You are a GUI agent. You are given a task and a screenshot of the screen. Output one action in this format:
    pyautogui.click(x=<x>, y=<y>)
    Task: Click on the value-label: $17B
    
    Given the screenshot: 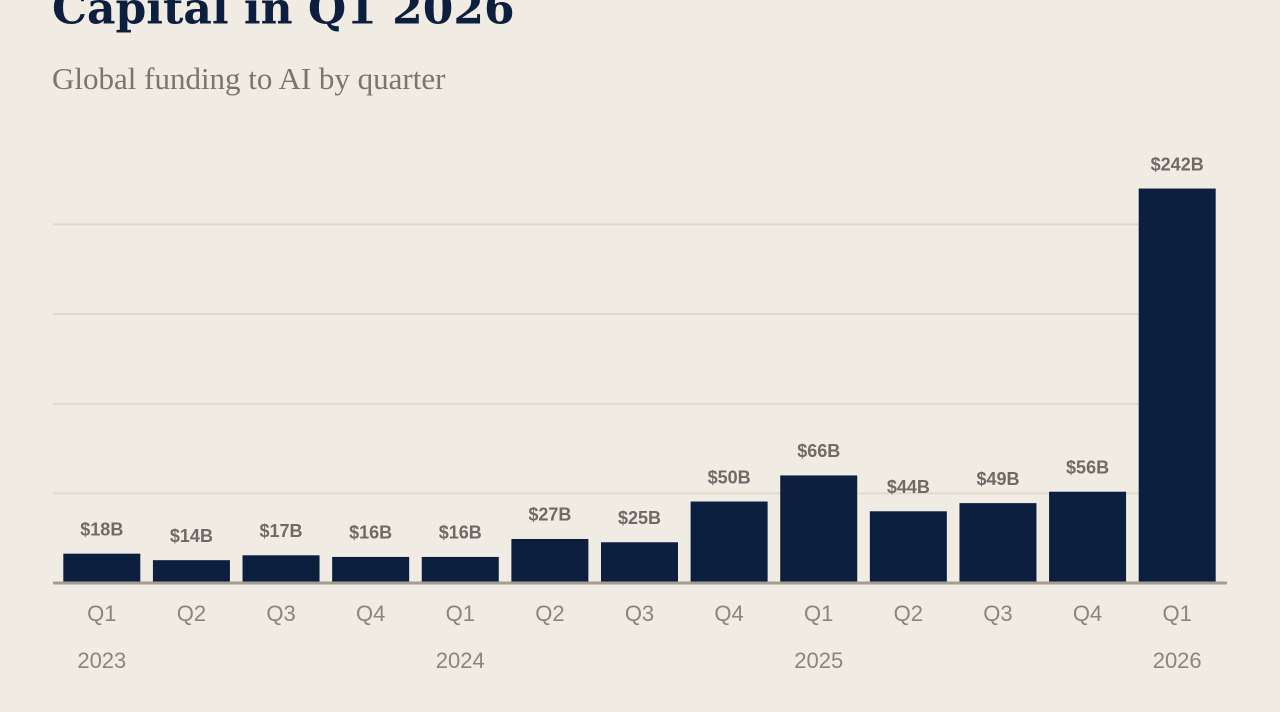 What is the action you would take?
    pyautogui.click(x=281, y=531)
    